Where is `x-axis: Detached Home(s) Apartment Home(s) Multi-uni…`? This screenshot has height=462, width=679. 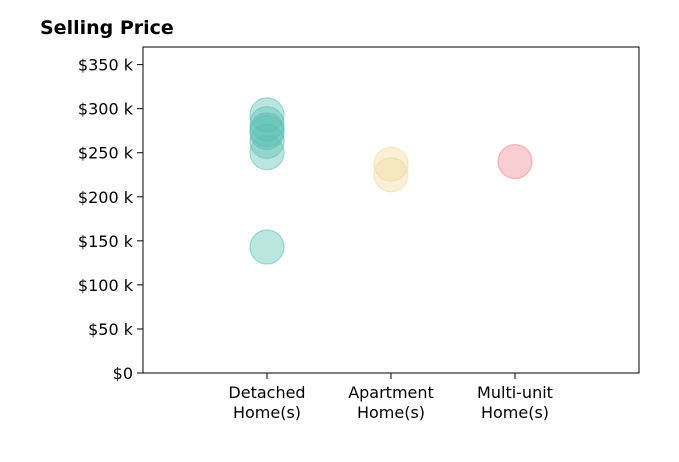 x-axis: Detached Home(s) Apartment Home(s) Multi-uni… is located at coordinates (390, 397).